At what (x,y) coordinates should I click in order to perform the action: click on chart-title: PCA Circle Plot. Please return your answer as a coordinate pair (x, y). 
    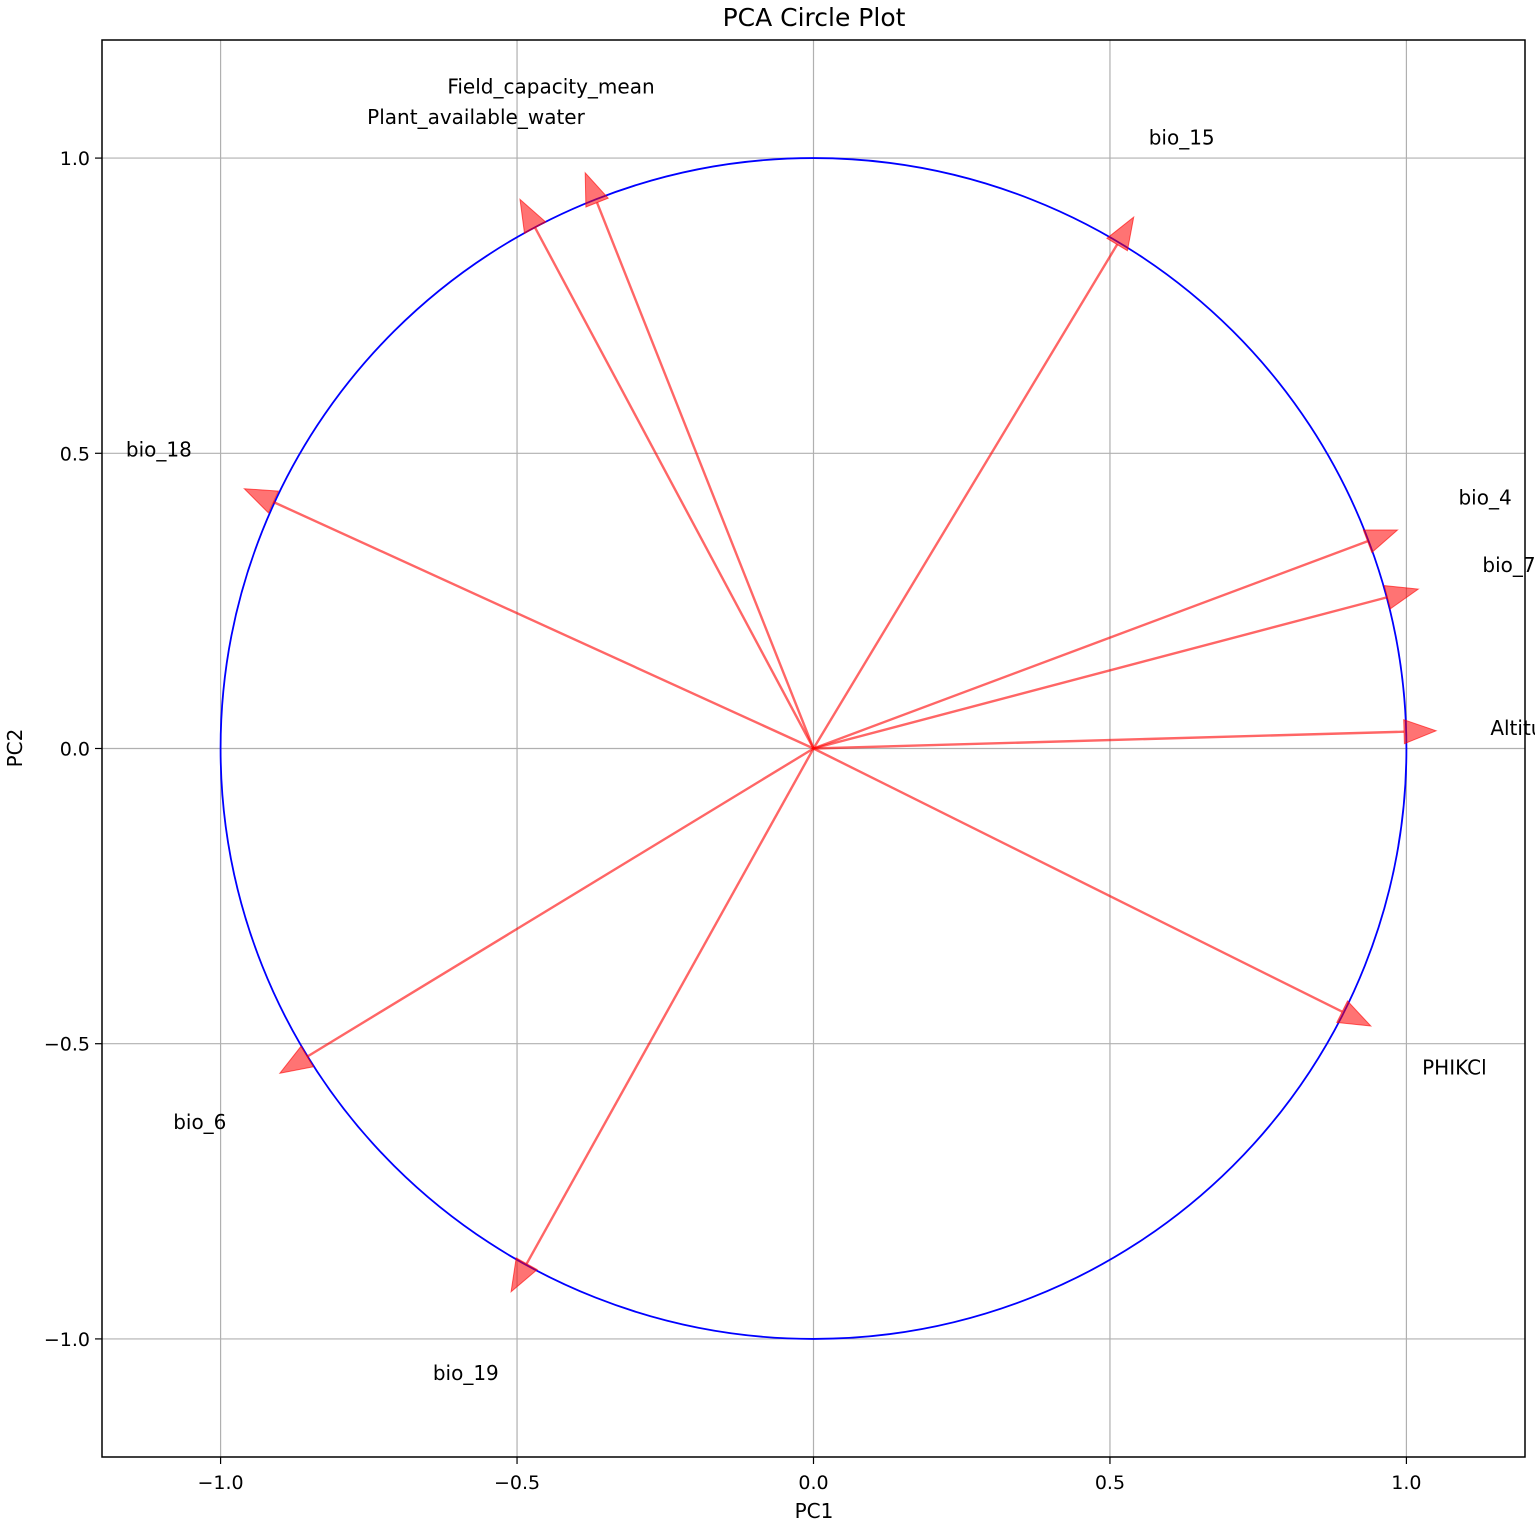
    Looking at the image, I should click on (814, 17).